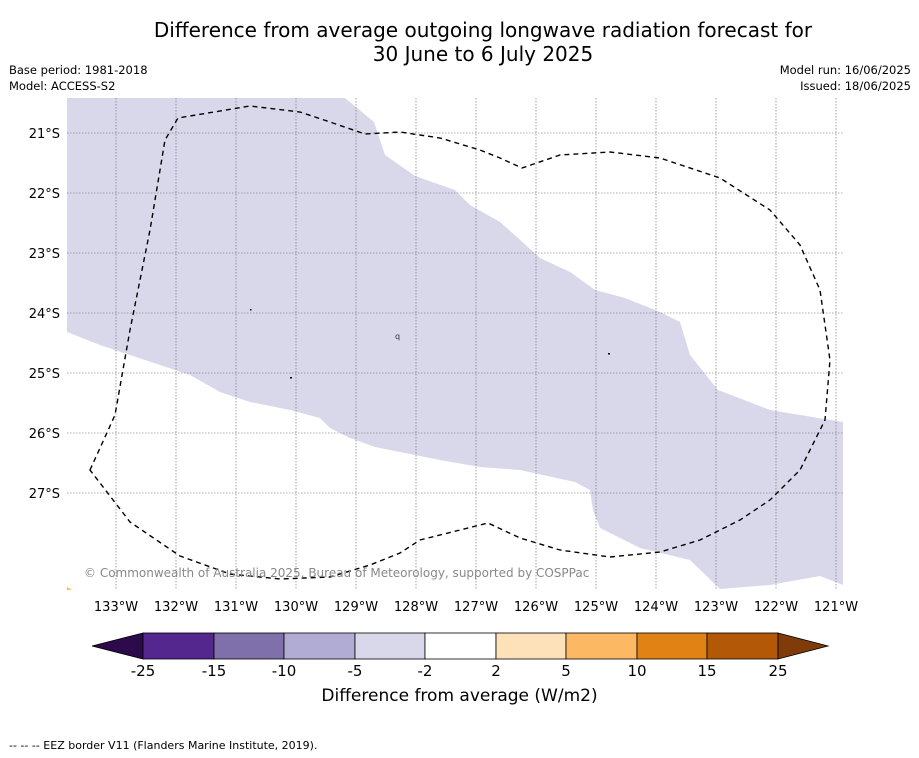  What do you see at coordinates (416, 607) in the screenshot?
I see `lon-label: 128°W` at bounding box center [416, 607].